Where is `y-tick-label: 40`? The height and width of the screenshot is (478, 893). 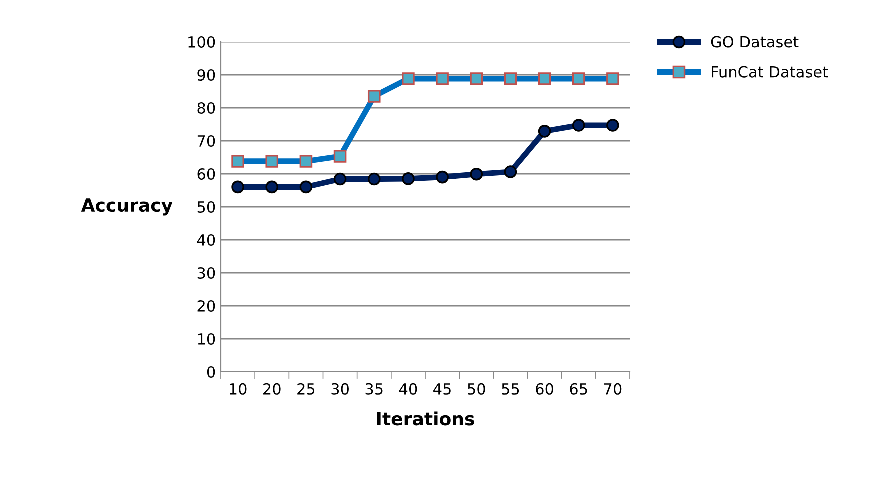
y-tick-label: 40 is located at coordinates (206, 240).